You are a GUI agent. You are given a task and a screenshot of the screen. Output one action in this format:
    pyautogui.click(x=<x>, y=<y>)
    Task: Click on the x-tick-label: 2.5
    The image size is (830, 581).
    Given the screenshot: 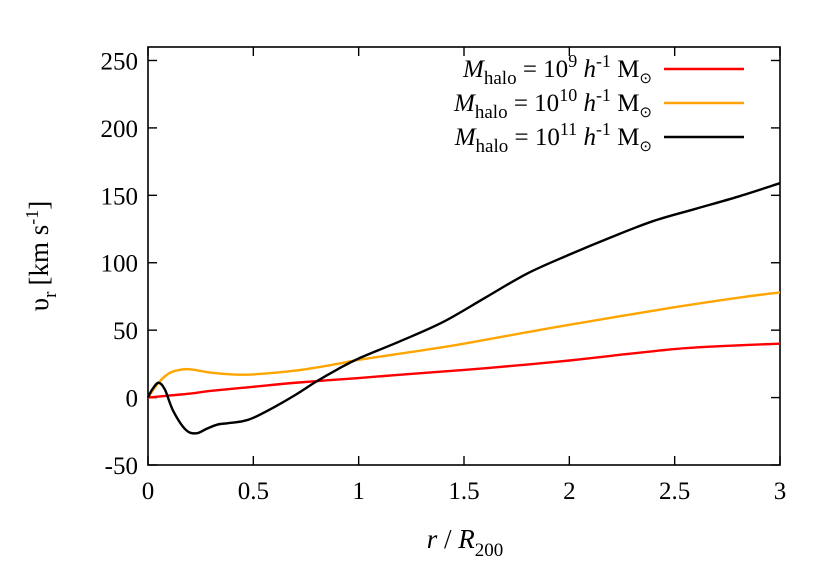 What is the action you would take?
    pyautogui.click(x=674, y=491)
    